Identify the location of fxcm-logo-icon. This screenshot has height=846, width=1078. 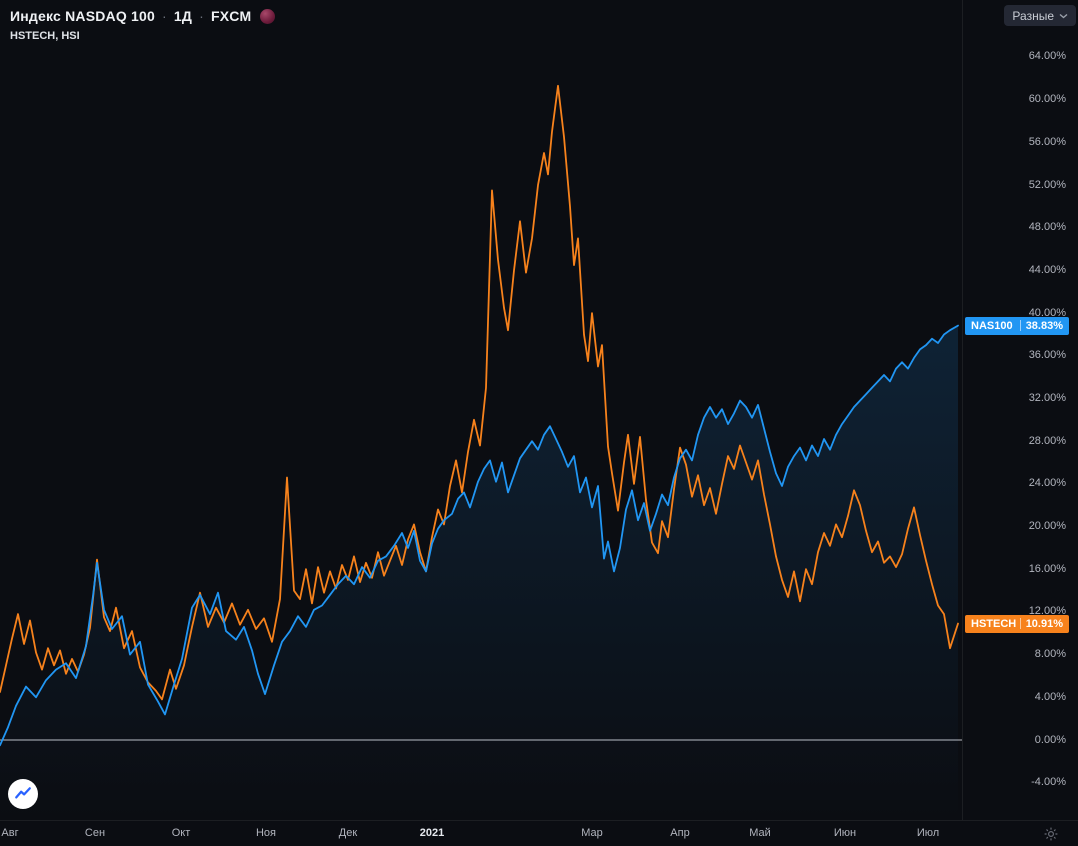
(268, 16).